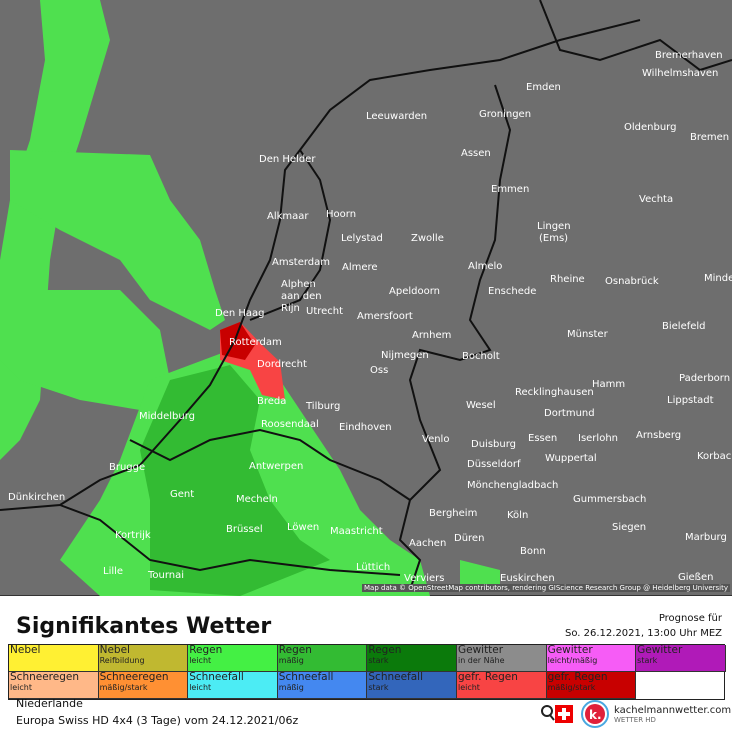 The image size is (732, 732). What do you see at coordinates (412, 685) in the screenshot?
I see `legend-item: Schneefall stark` at bounding box center [412, 685].